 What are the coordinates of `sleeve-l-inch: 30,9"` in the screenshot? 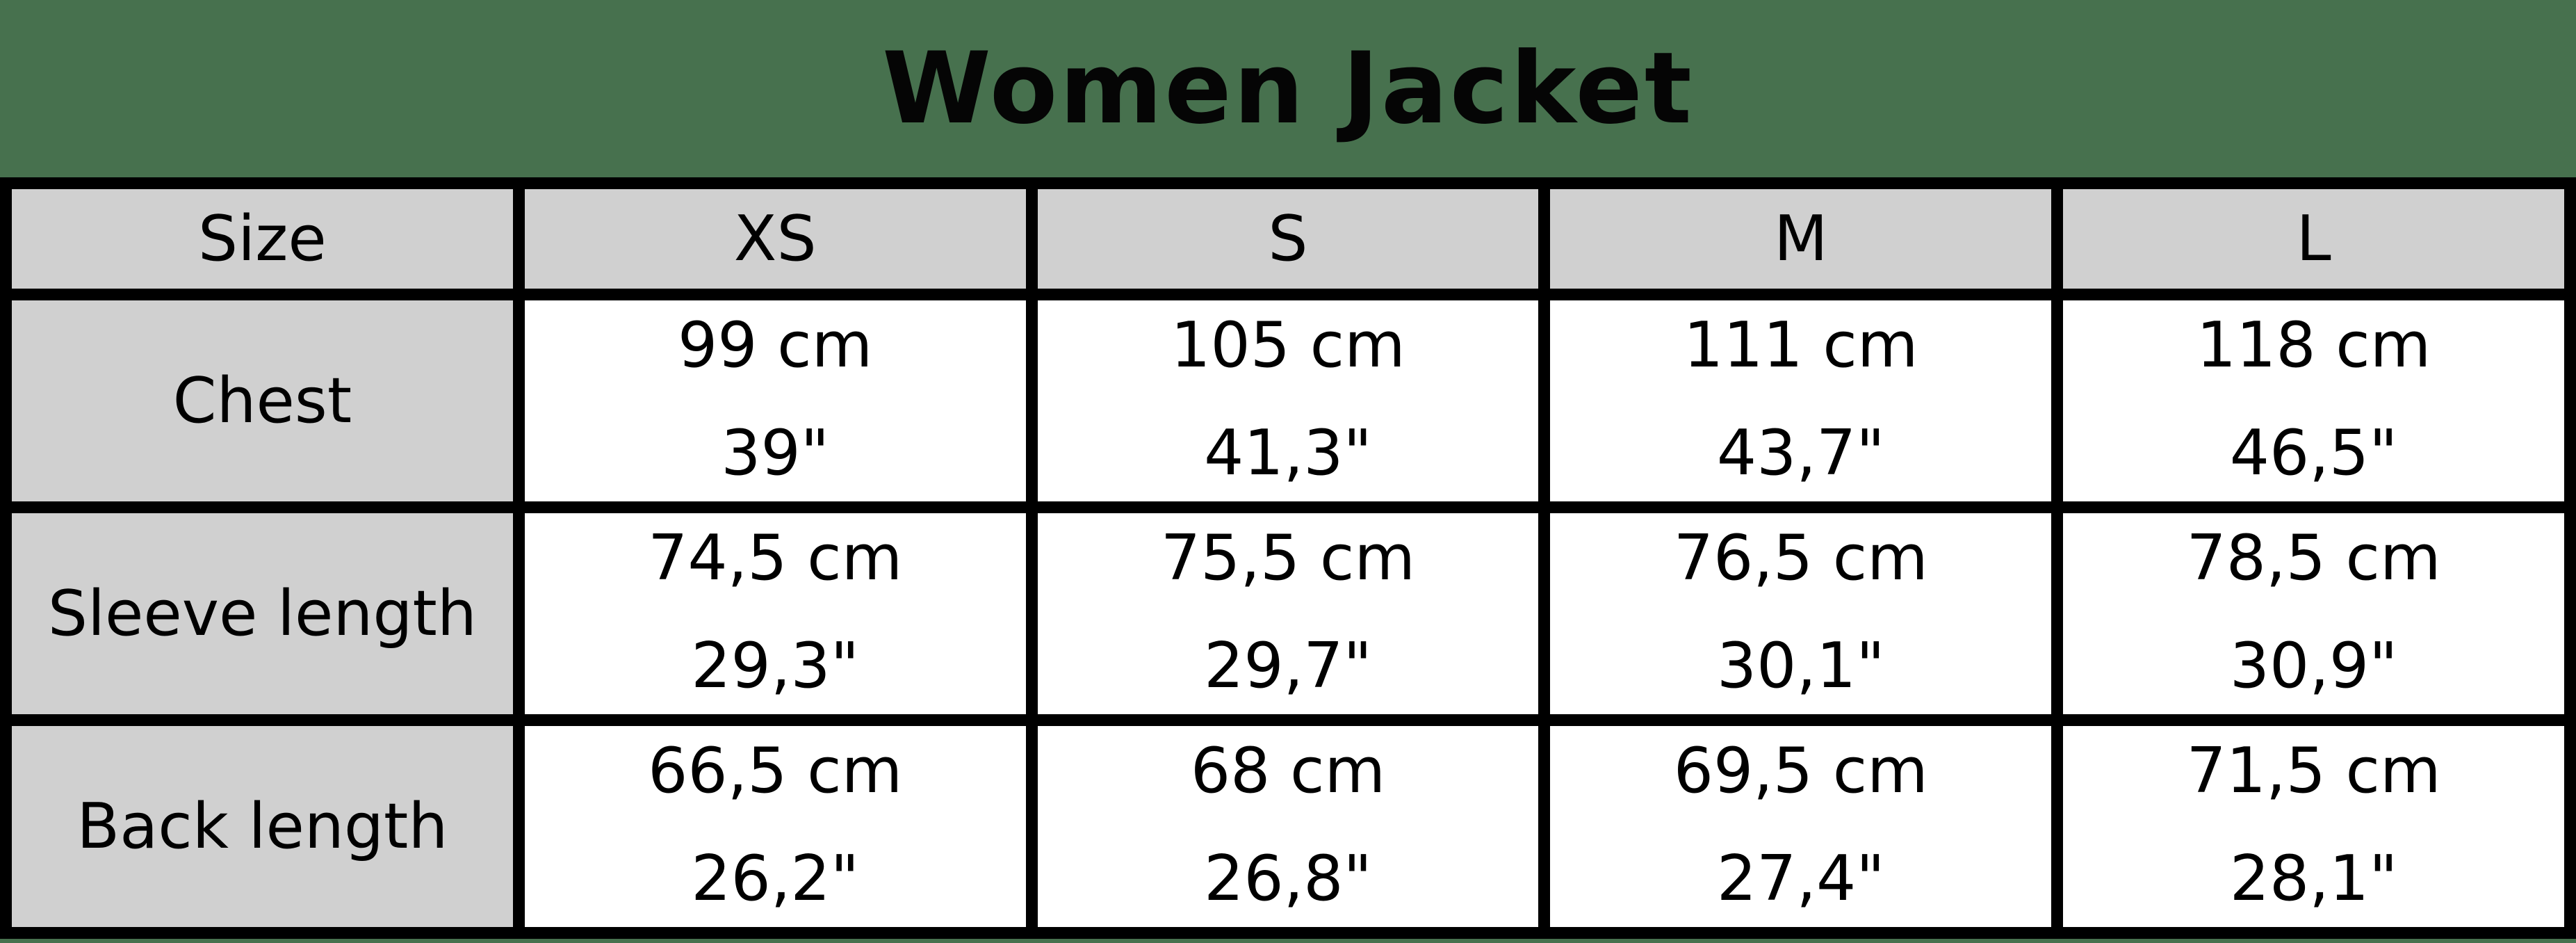 It's located at (2313, 665).